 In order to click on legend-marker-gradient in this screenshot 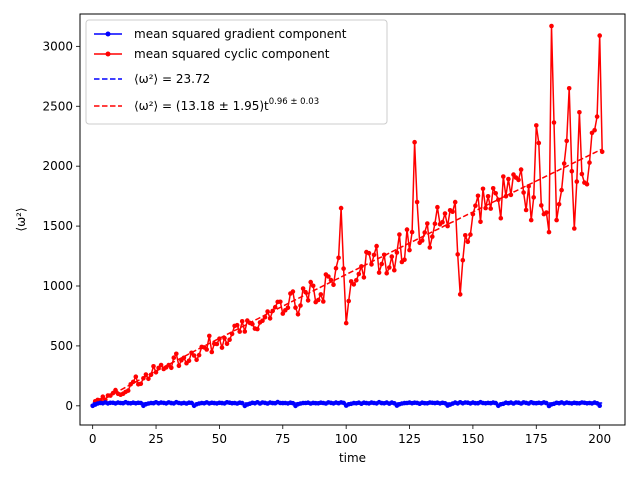, I will do `click(108, 34)`.